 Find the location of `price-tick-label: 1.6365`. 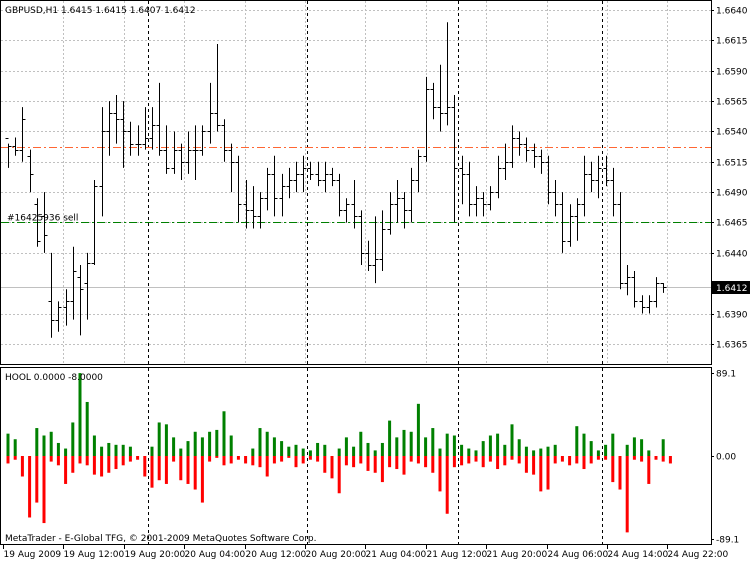

price-tick-label: 1.6365 is located at coordinates (732, 346).